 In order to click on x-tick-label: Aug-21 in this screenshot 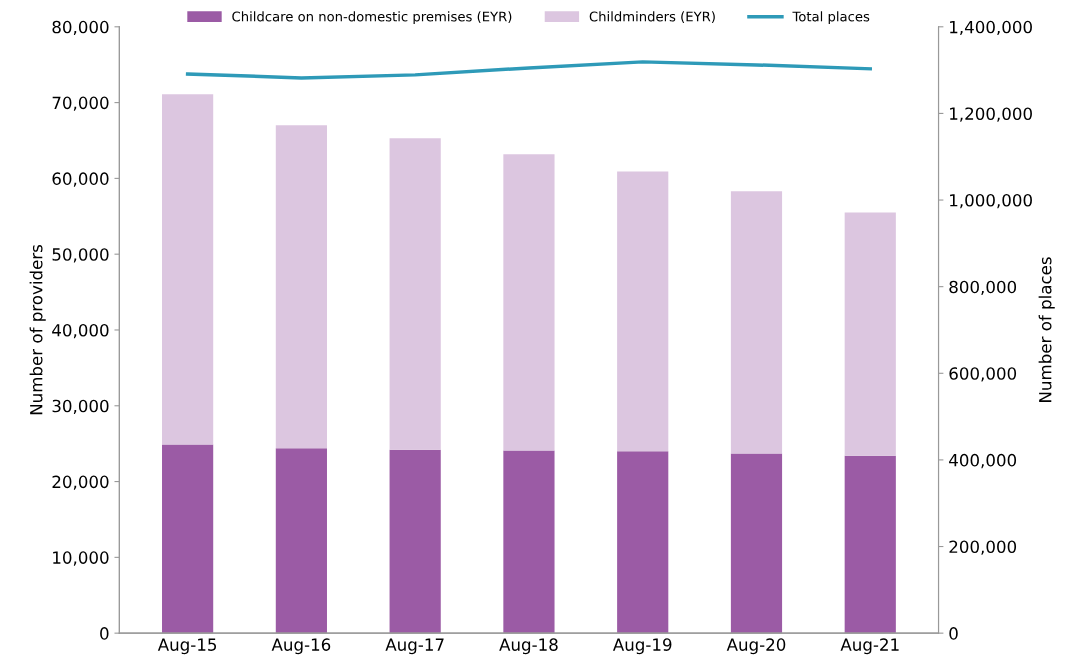, I will do `click(869, 646)`.